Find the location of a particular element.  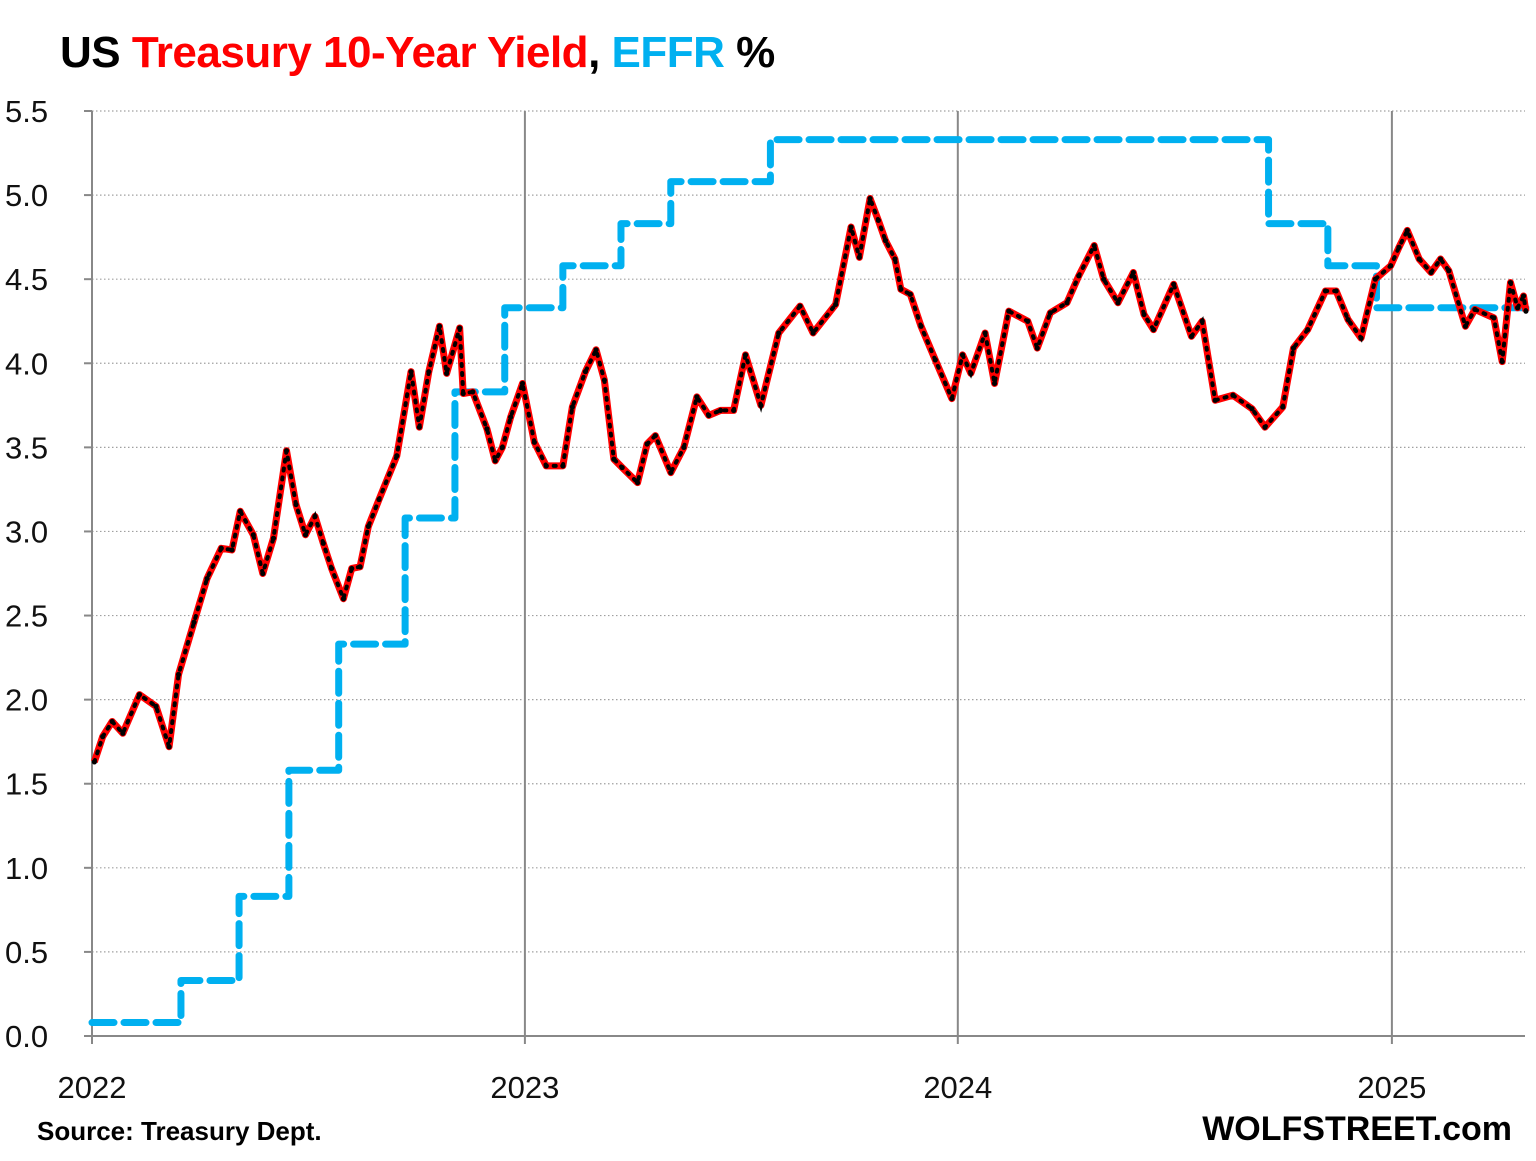

title-part-us: US is located at coordinates (96, 52).